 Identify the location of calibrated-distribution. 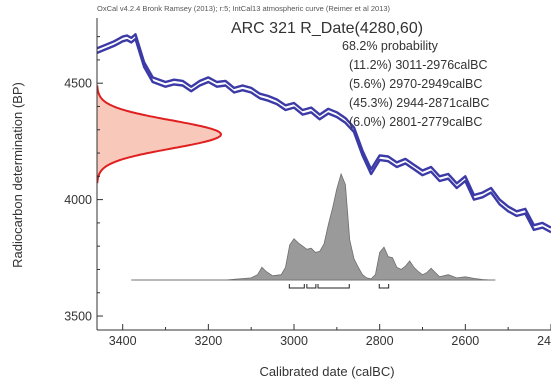
(358, 226).